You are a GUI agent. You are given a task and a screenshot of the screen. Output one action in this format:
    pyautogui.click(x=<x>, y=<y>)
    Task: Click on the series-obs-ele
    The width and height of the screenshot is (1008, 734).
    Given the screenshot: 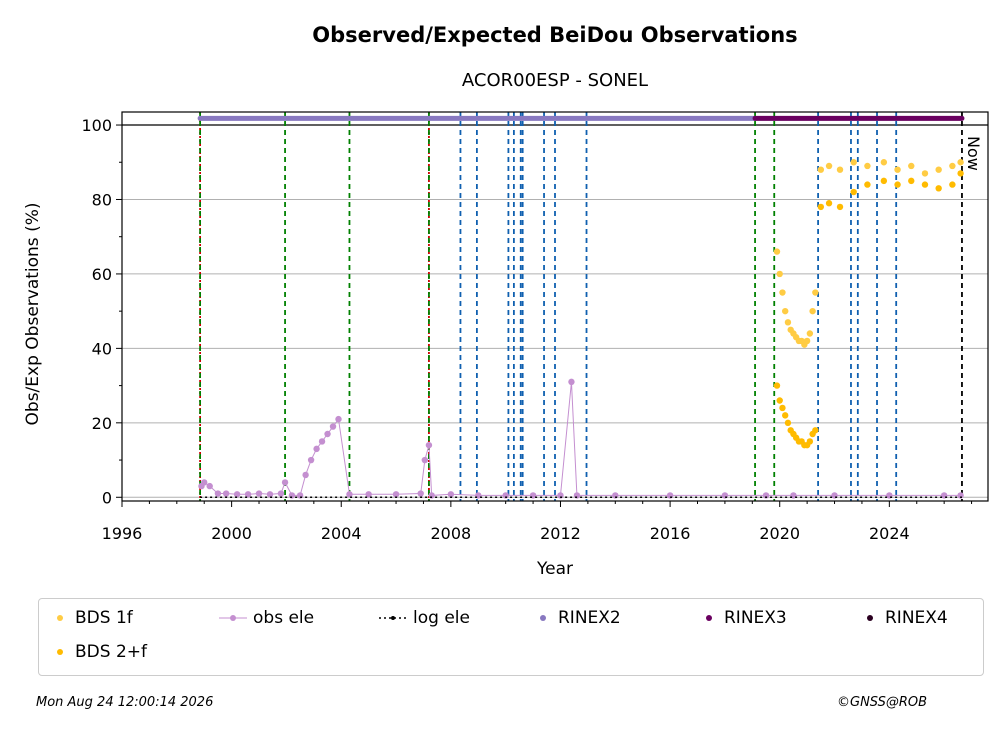 What is the action you would take?
    pyautogui.click(x=581, y=438)
    